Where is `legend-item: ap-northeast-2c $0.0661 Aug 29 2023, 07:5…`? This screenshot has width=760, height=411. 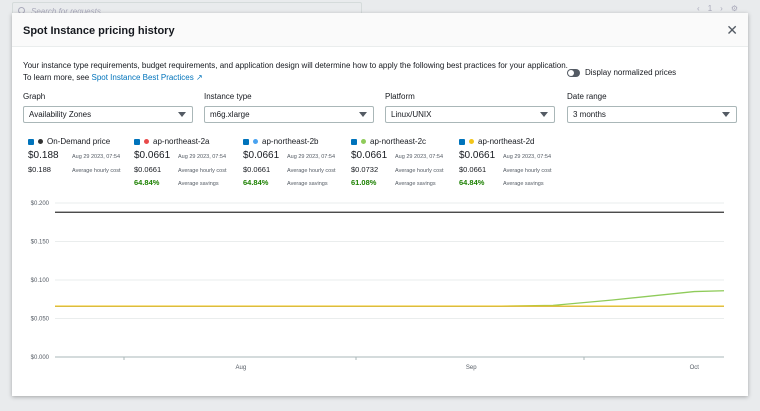 legend-item: ap-northeast-2c $0.0661 Aug 29 2023, 07:5… is located at coordinates (397, 162).